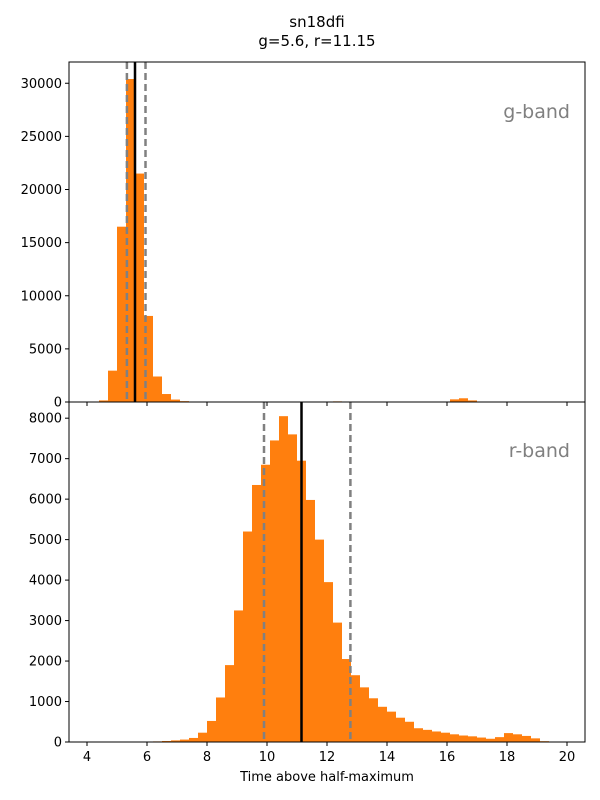  I want to click on g-band-y-tick-label: 0, so click(58, 403).